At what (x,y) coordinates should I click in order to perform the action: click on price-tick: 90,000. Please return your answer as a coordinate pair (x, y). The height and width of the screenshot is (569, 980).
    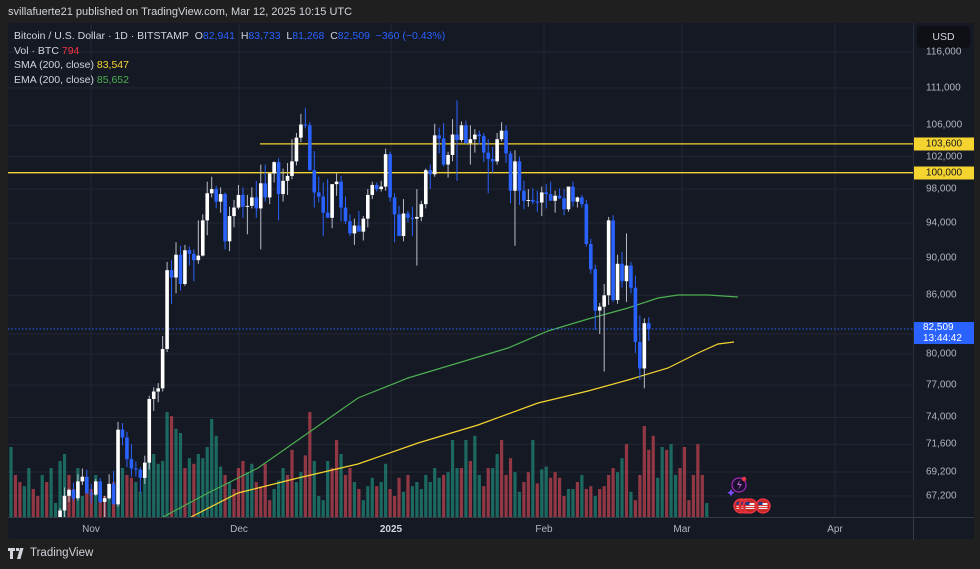
    Looking at the image, I should click on (941, 258).